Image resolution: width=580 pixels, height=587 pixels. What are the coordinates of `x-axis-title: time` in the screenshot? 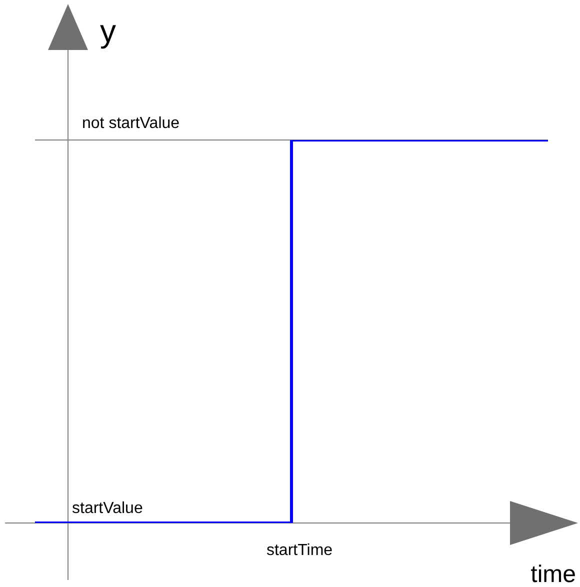 It's located at (553, 574).